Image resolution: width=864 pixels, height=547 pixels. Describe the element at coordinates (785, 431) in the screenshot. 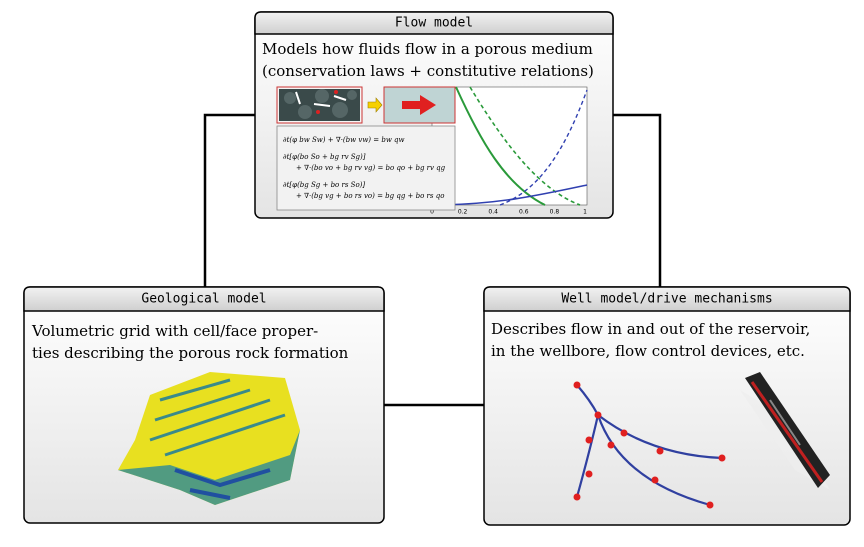

I see `well-tool-image` at that location.